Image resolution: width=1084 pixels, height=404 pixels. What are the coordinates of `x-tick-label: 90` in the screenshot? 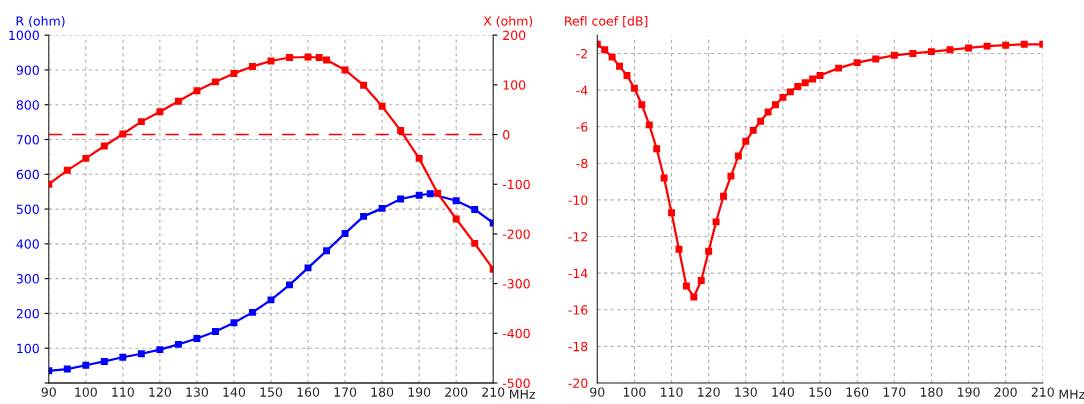 It's located at (597, 392).